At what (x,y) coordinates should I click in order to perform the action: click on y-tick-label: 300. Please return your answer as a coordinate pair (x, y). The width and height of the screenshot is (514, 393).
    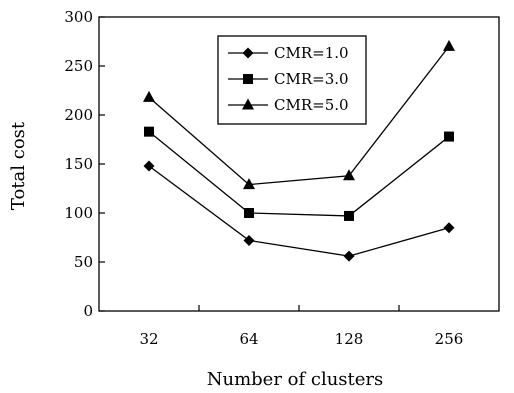
    Looking at the image, I should click on (78, 17).